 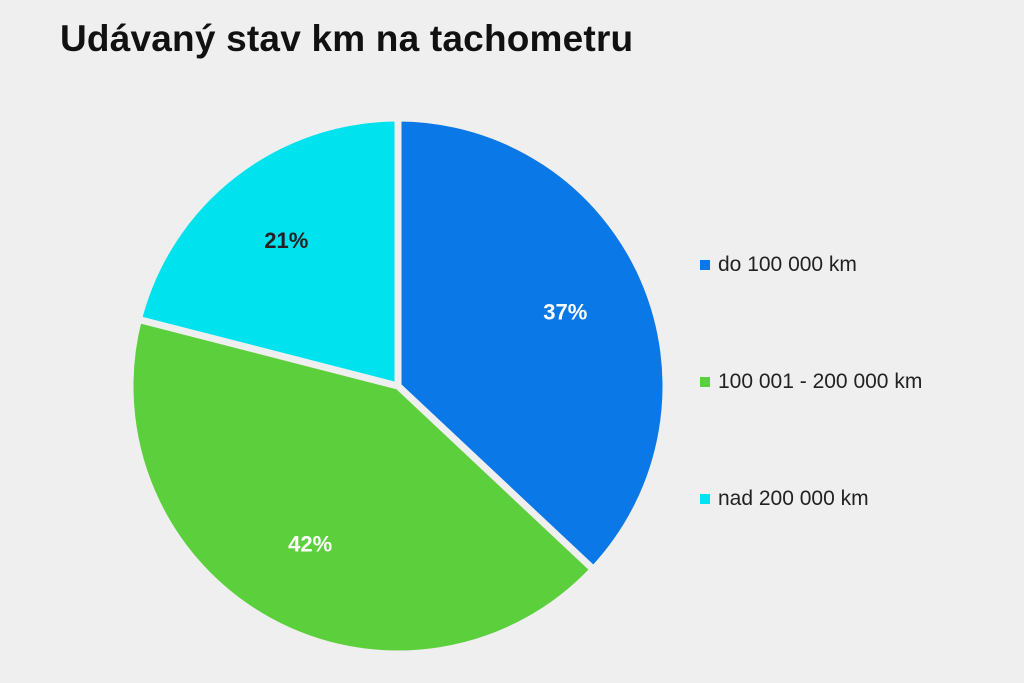 What do you see at coordinates (787, 264) in the screenshot?
I see `legend-label-1: do 100 000 km` at bounding box center [787, 264].